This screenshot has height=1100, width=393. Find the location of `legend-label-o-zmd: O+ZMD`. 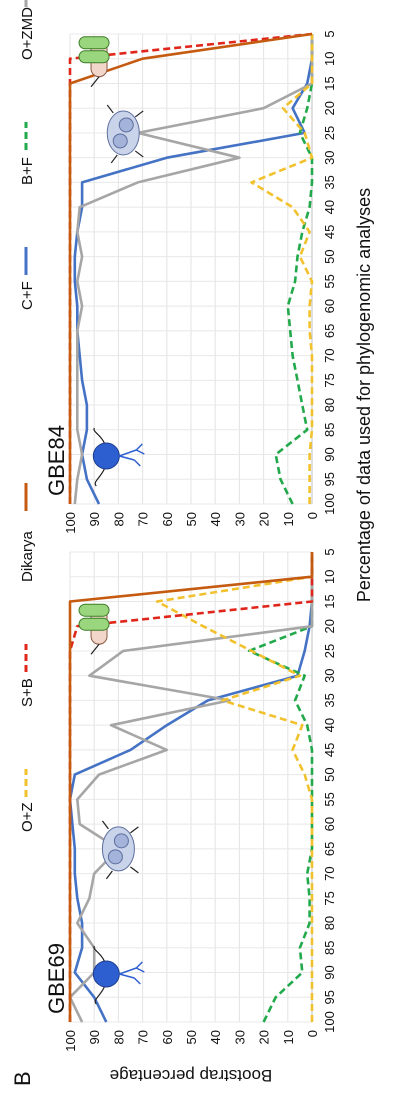

legend-label-o-zmd: O+ZMD is located at coordinates (27, 33).